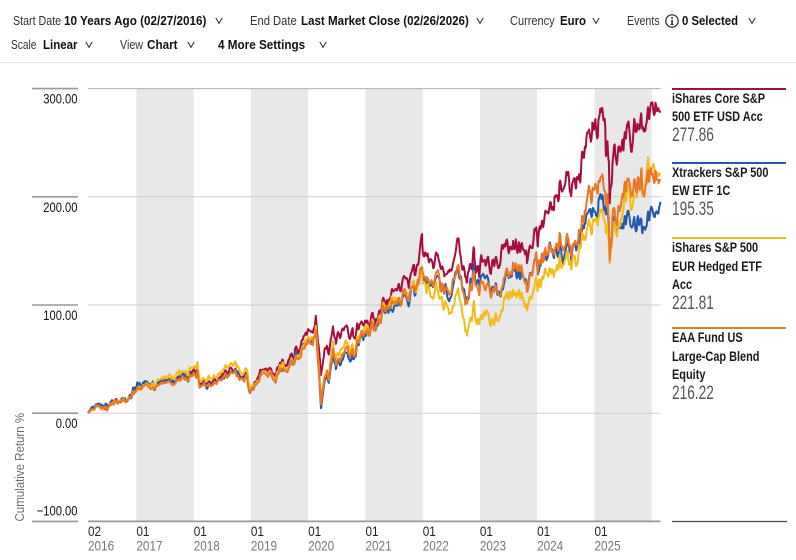  Describe the element at coordinates (57, 510) in the screenshot. I see `svg-text: −100.00` at that location.